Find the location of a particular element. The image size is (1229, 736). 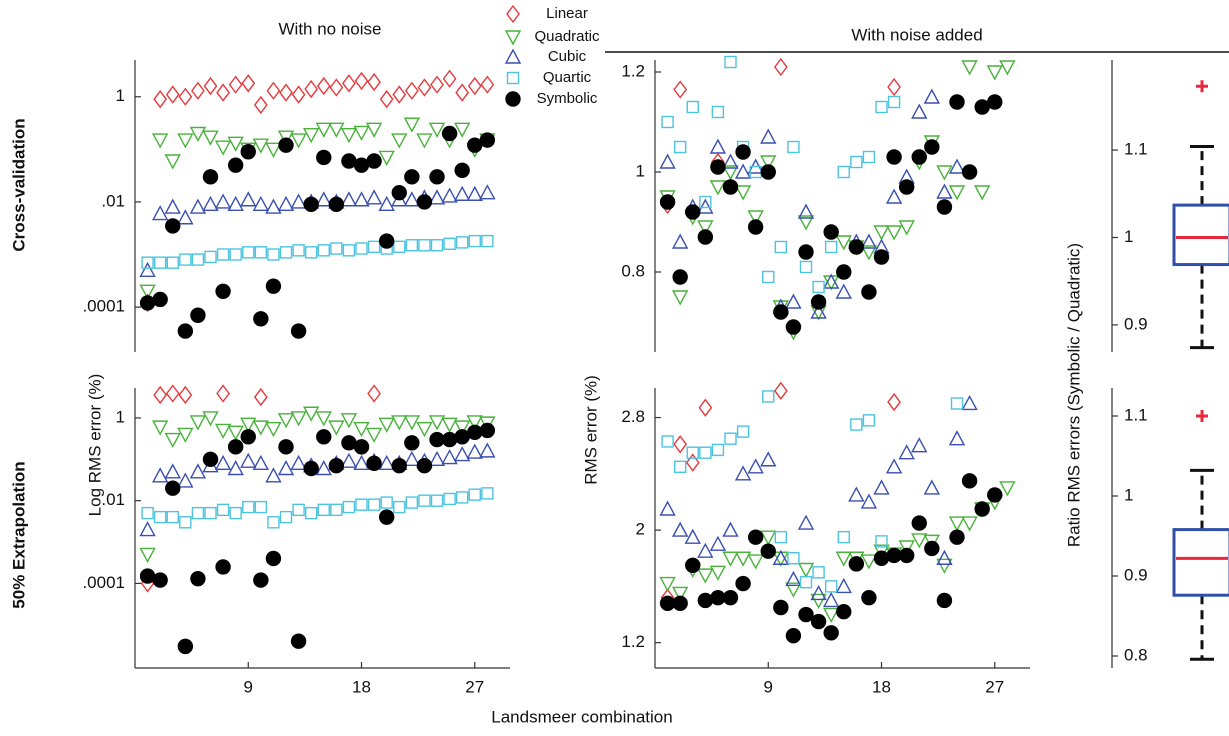

outlier is located at coordinates (1202, 416).